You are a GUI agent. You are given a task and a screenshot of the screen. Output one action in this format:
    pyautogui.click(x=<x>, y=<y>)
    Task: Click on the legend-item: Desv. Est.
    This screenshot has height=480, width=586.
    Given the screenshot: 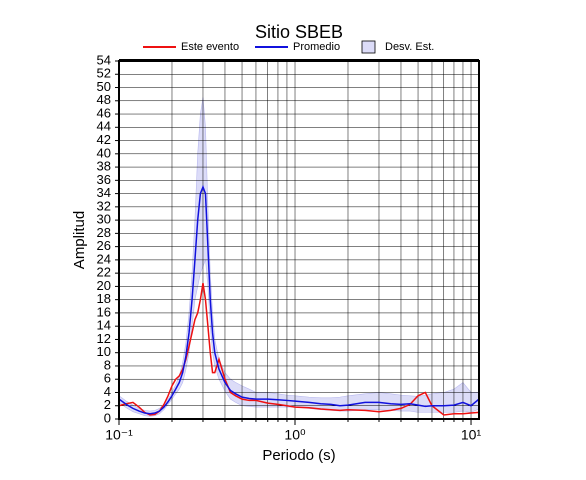 What is the action you would take?
    pyautogui.click(x=397, y=47)
    